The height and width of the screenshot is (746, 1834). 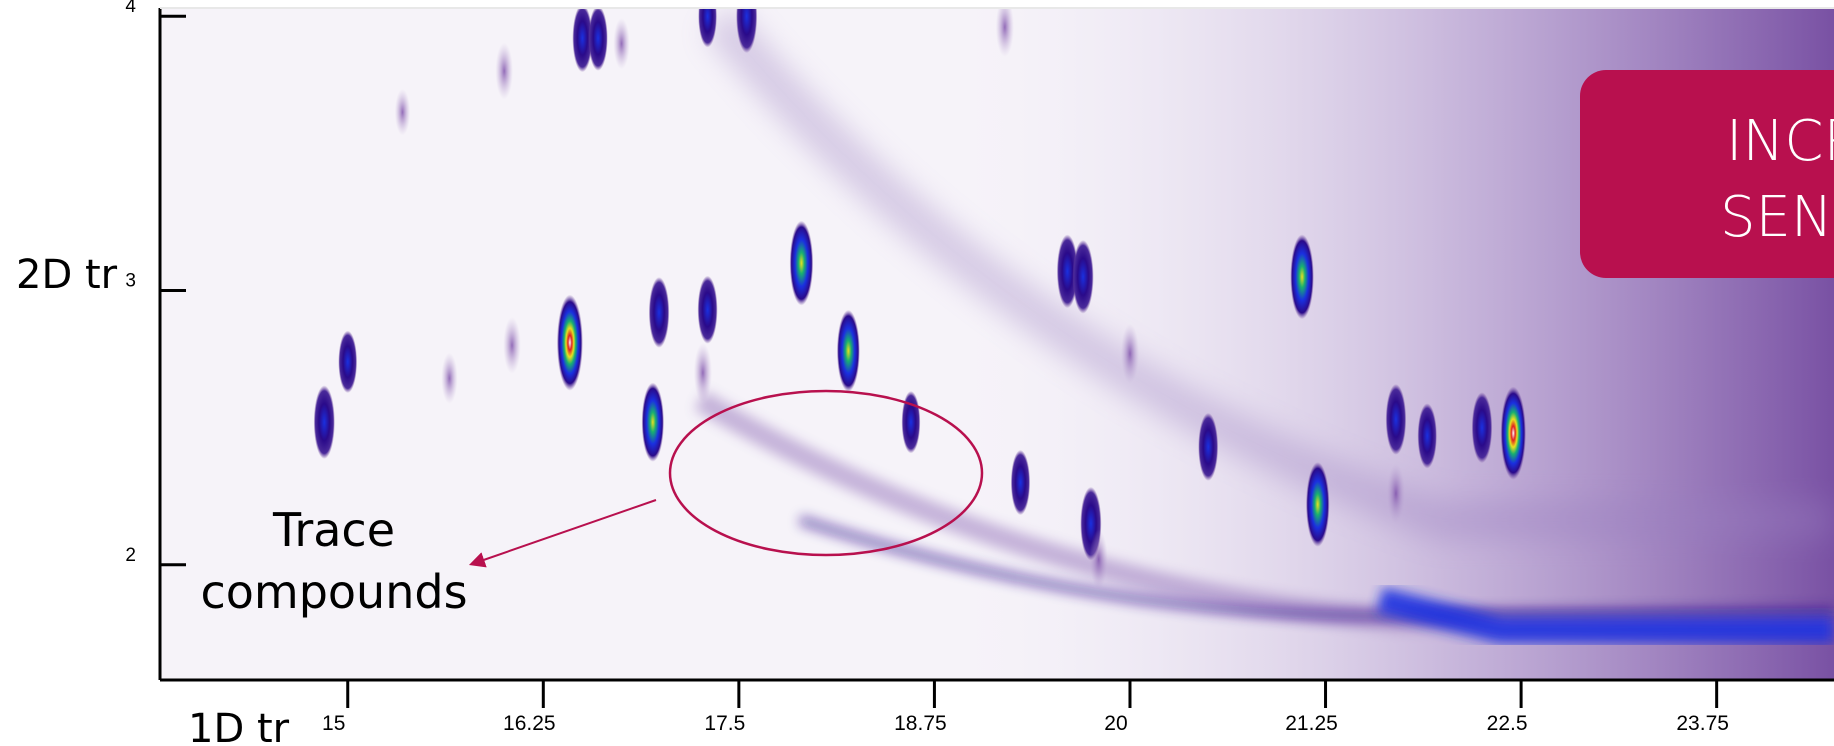 I want to click on callout-line-2: SEN, so click(x=1776, y=217).